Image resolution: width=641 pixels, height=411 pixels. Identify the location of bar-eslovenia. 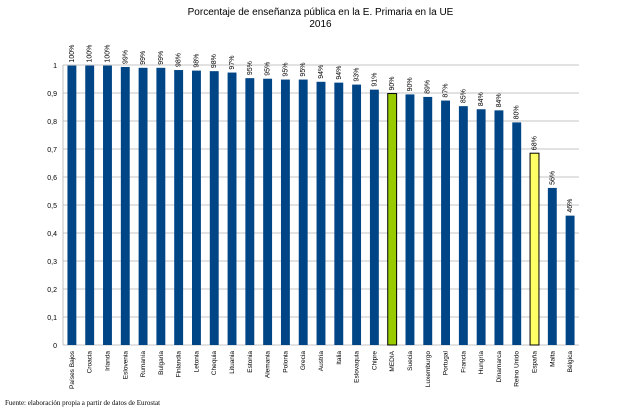
(125, 206).